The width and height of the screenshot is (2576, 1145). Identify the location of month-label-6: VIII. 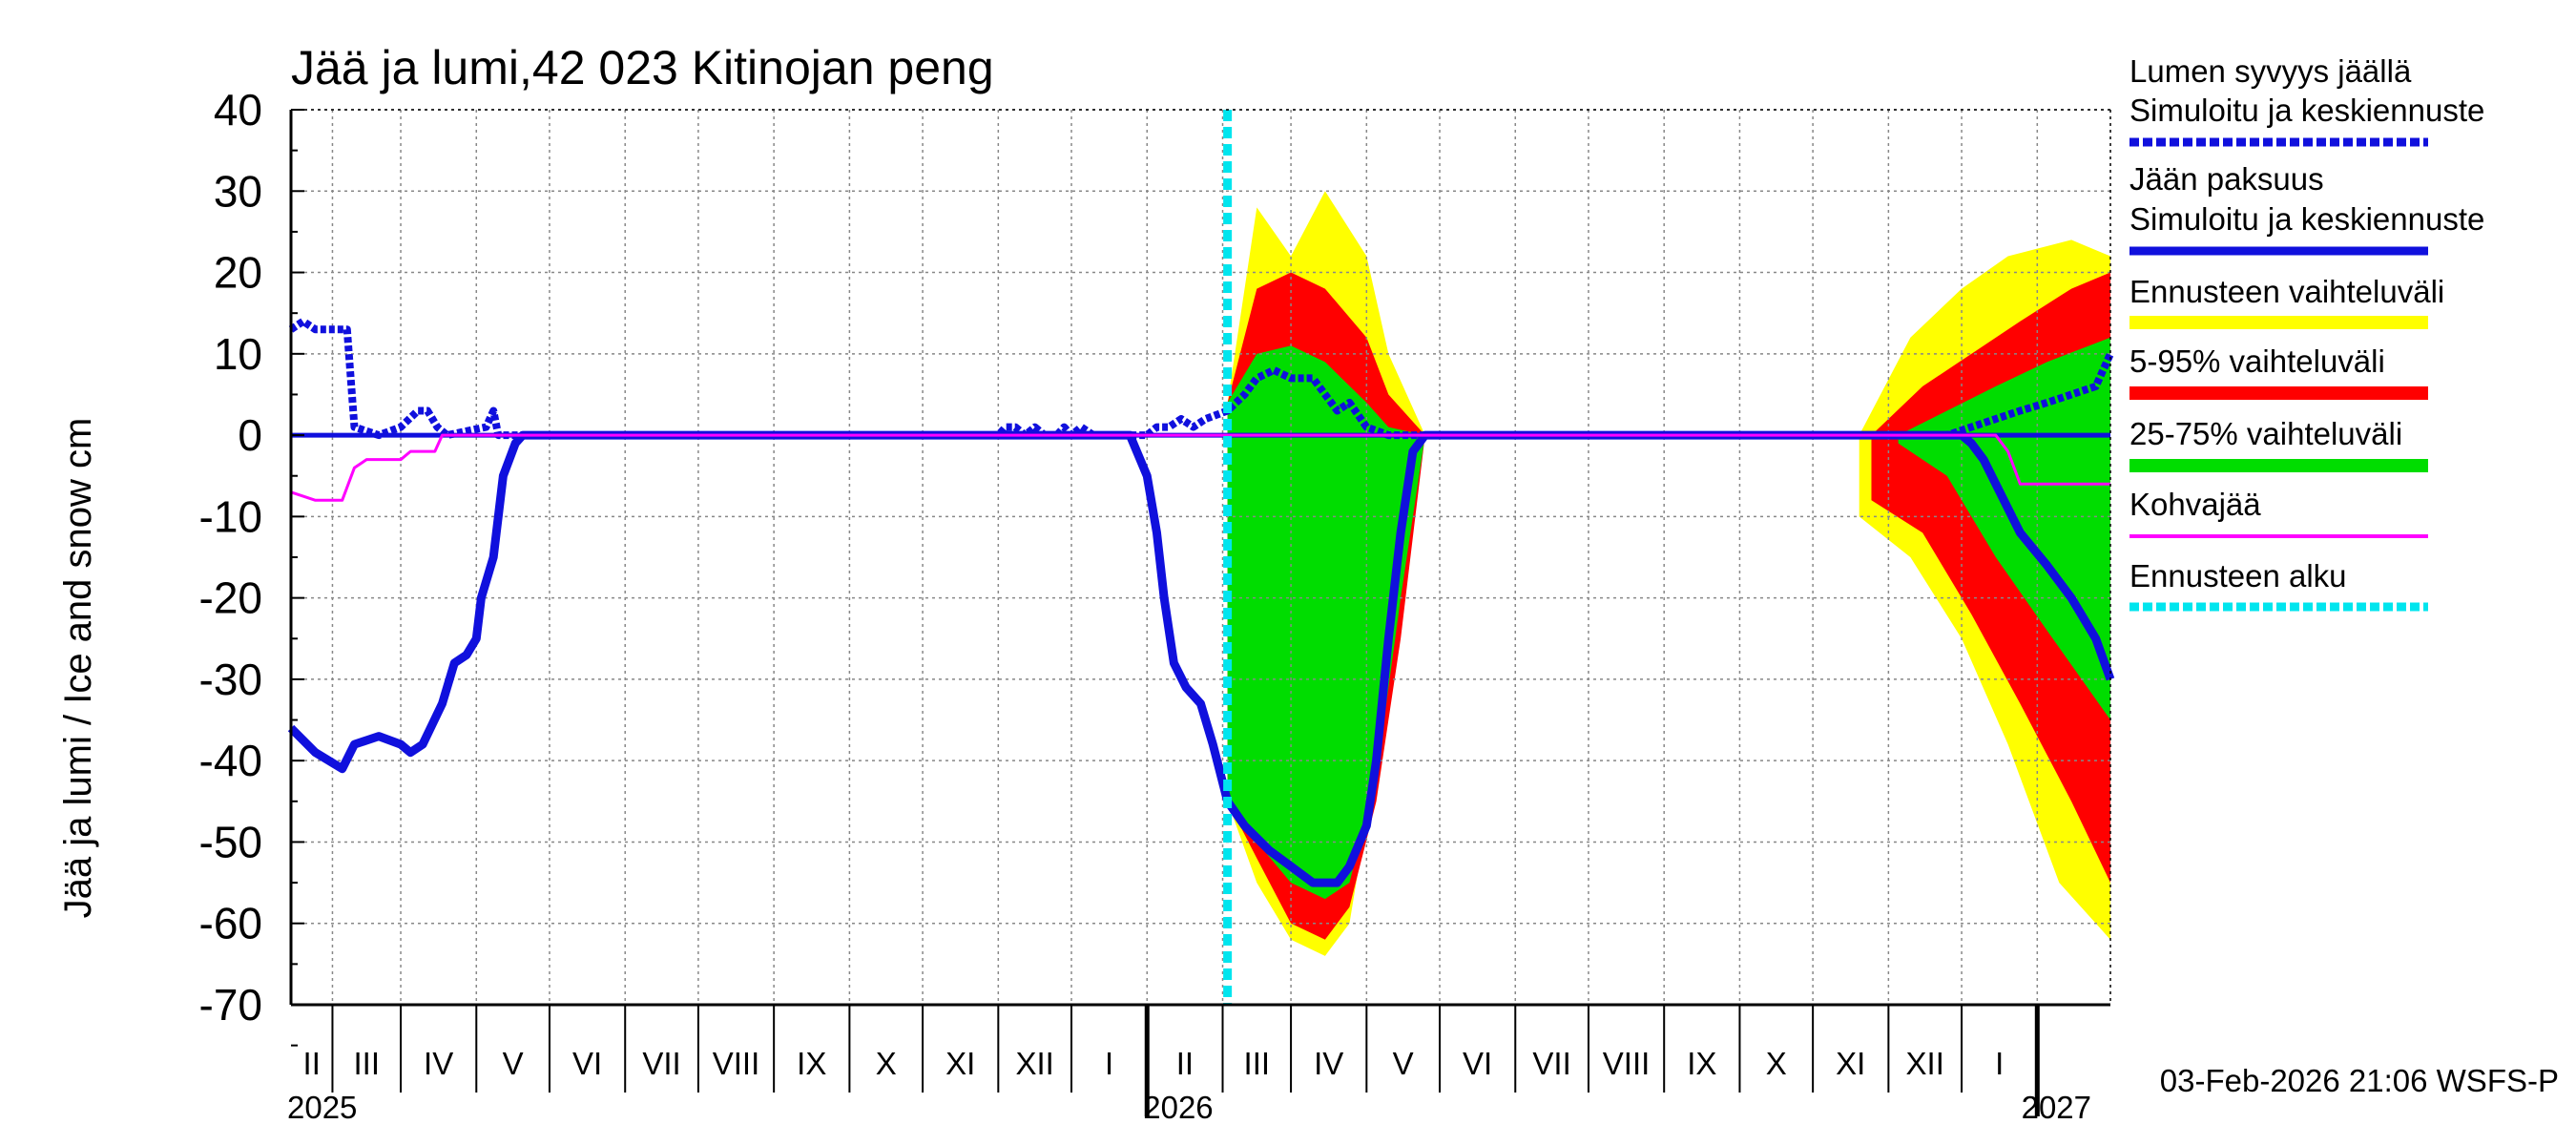
(736, 1064).